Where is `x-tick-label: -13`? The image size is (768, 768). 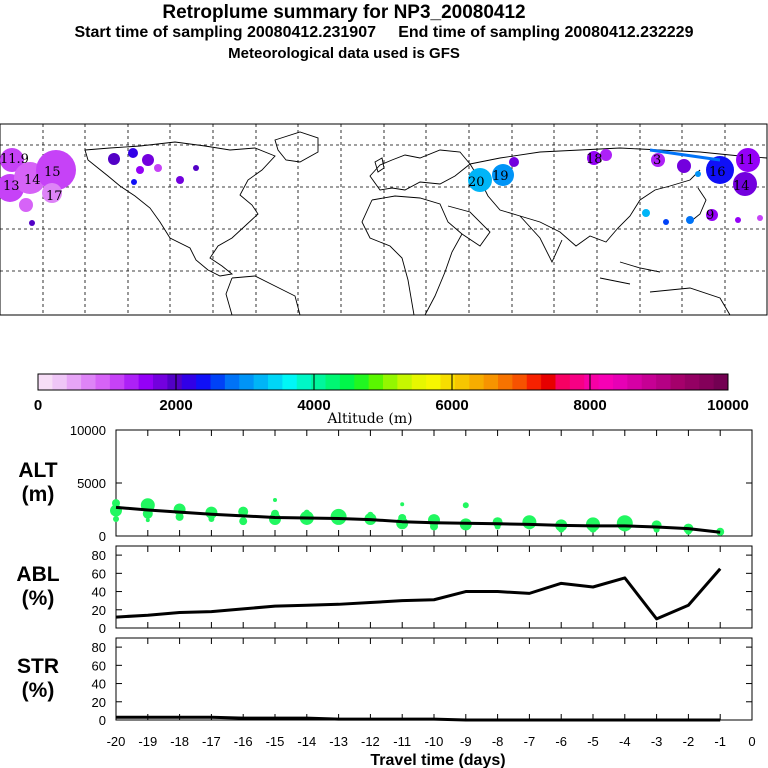 x-tick-label: -13 is located at coordinates (338, 741).